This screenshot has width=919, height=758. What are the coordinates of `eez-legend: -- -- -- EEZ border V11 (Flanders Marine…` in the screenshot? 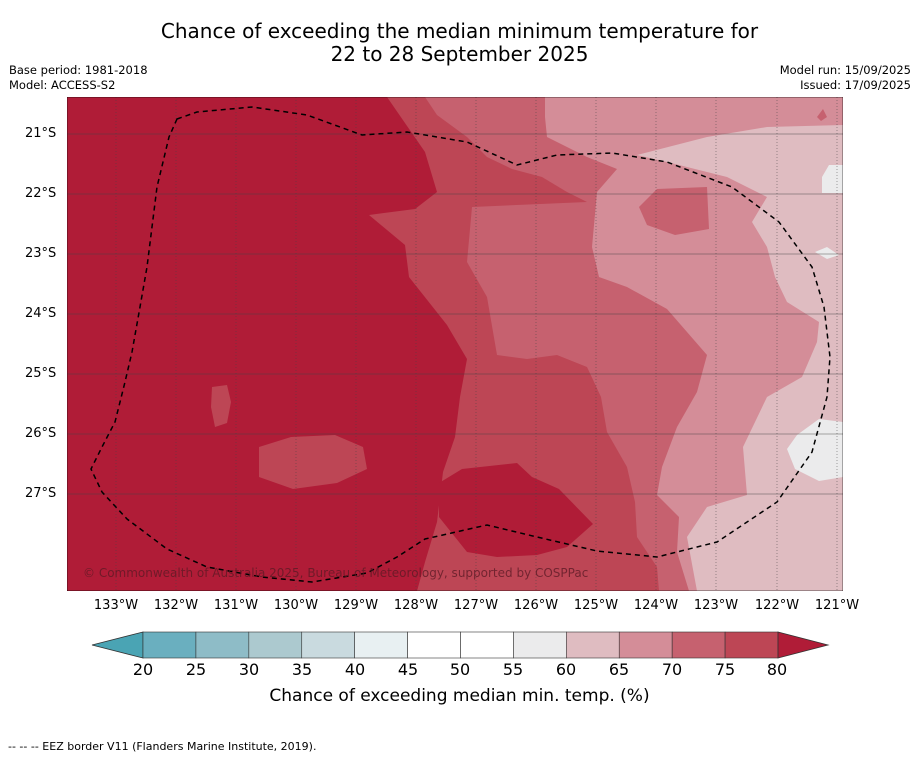 It's located at (162, 746).